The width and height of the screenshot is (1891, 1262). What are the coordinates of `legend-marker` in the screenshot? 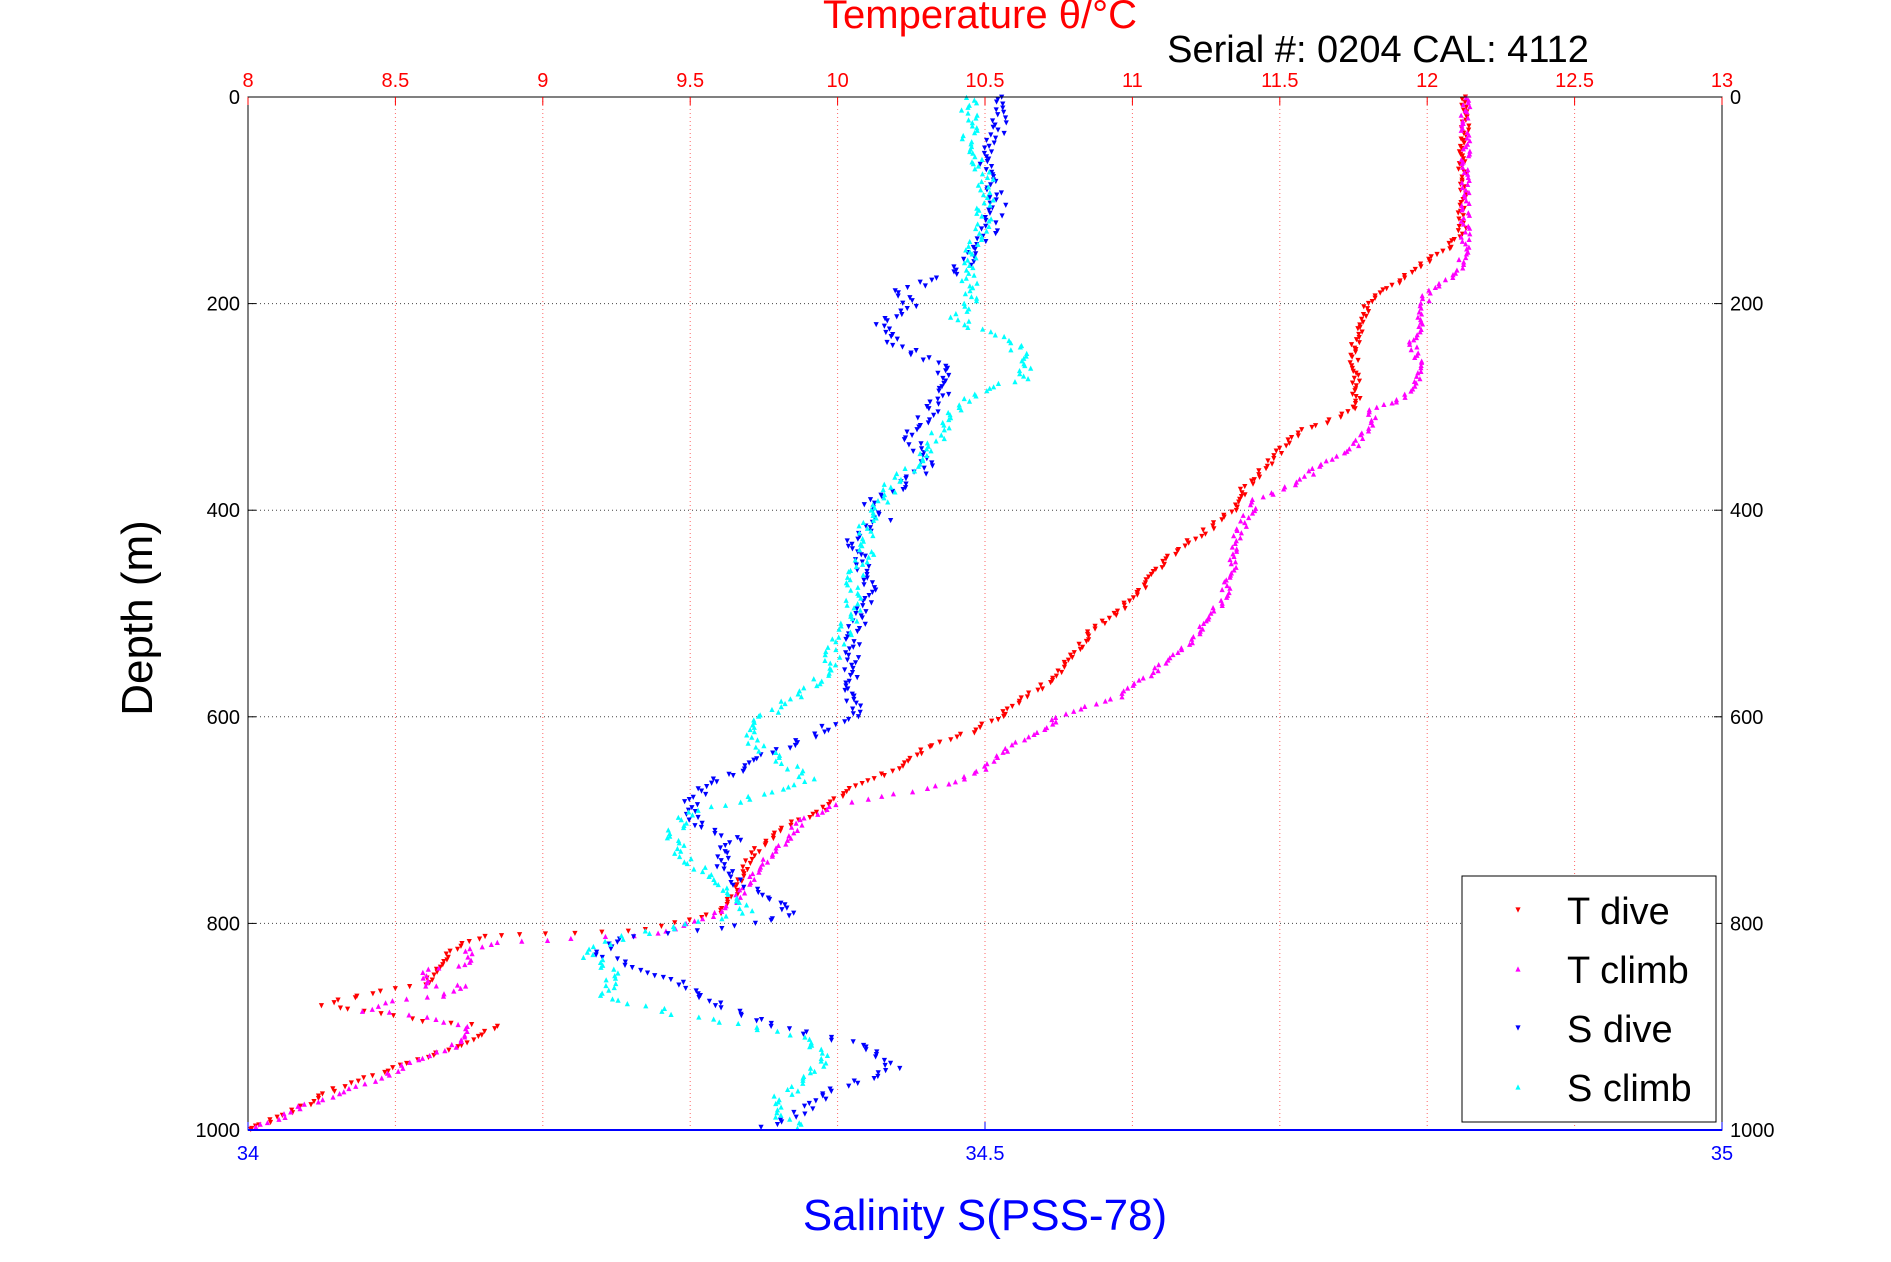 It's located at (1518, 910).